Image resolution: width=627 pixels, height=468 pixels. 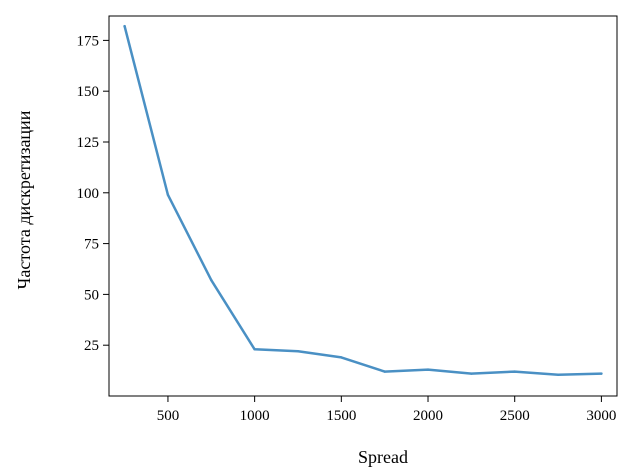 What do you see at coordinates (88, 92) in the screenshot?
I see `y-tick-label: 150` at bounding box center [88, 92].